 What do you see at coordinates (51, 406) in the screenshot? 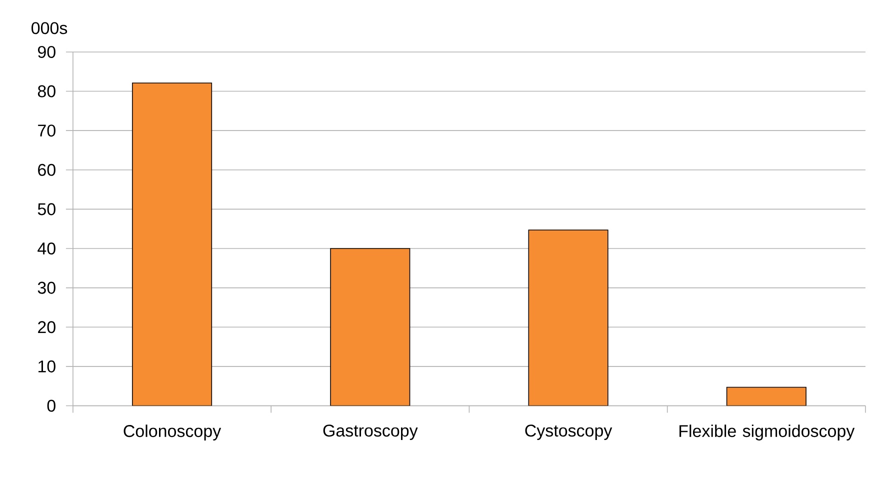
I see `y-tick-label: 0` at bounding box center [51, 406].